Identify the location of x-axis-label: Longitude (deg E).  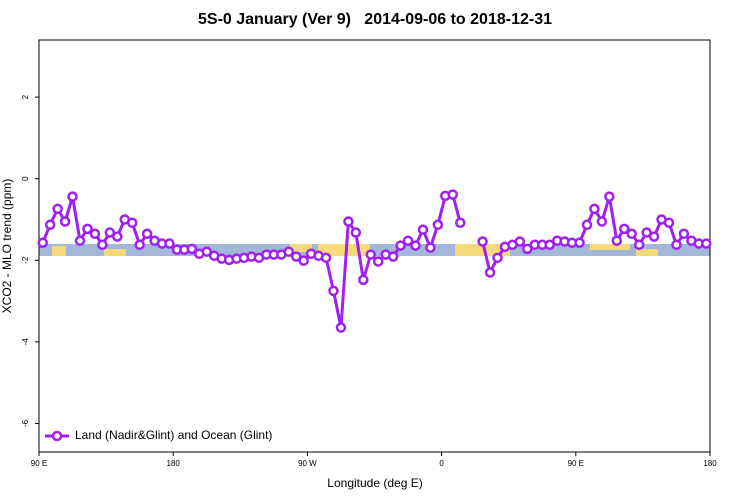
(374, 483).